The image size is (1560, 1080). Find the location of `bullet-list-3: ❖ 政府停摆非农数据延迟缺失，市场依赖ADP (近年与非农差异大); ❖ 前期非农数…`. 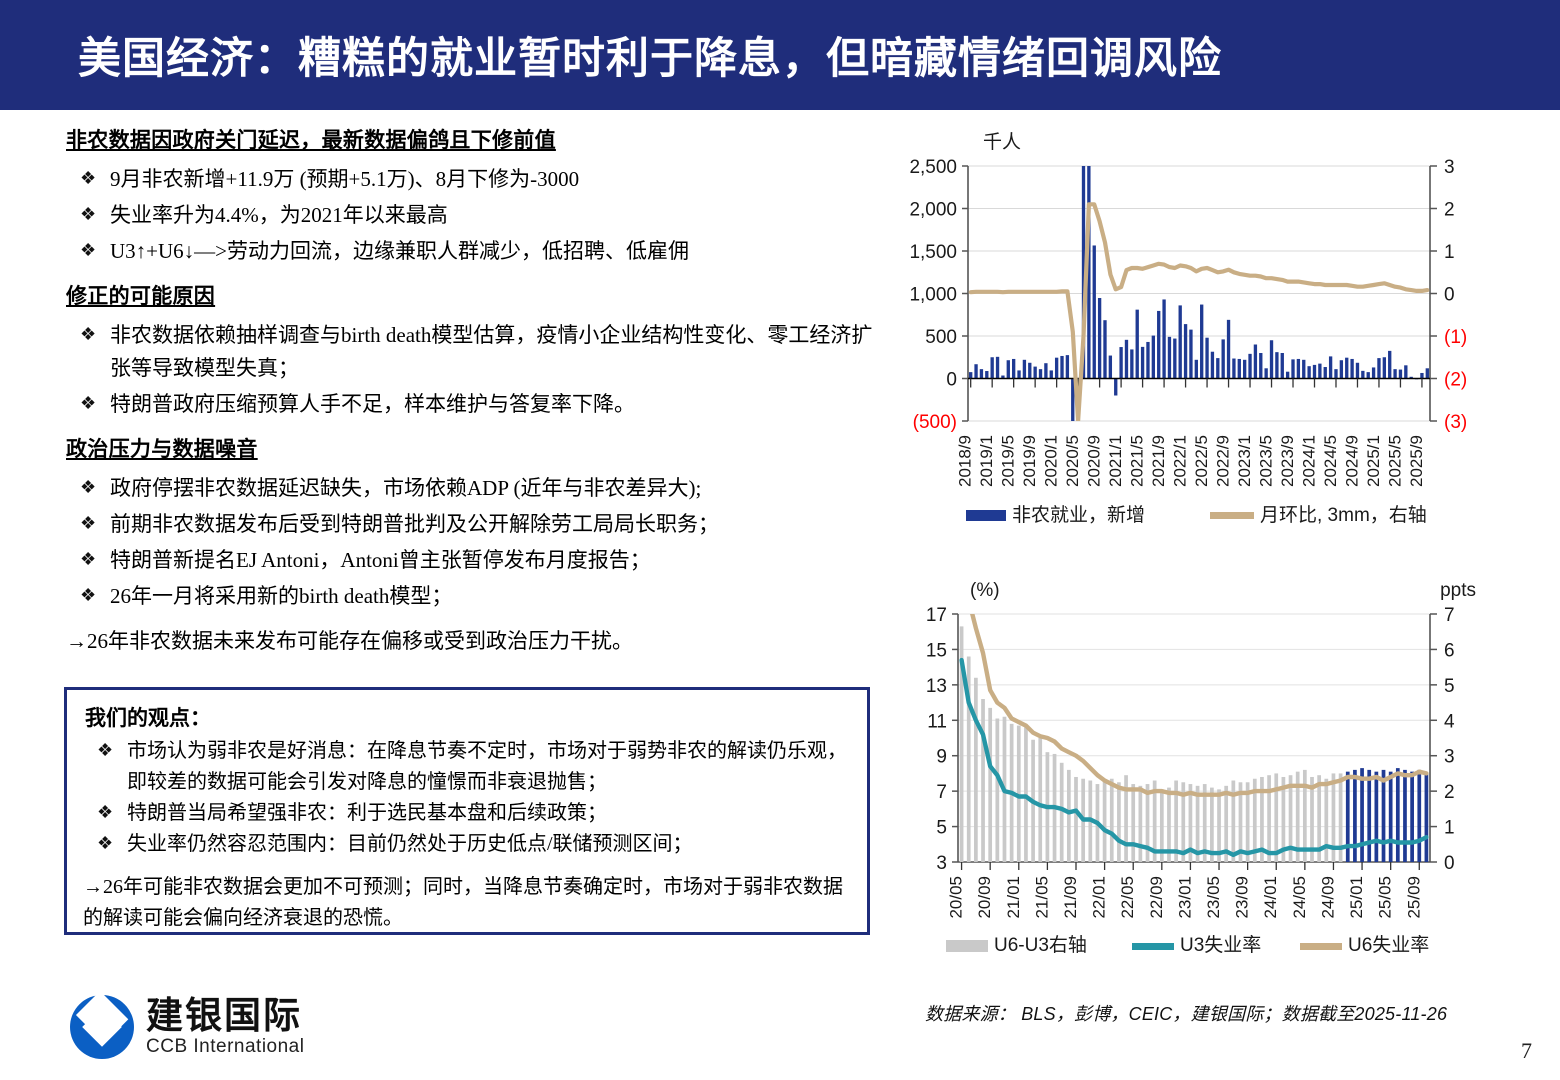

bullet-list-3: ❖ 政府停摆非农数据延迟缺失，市场依赖ADP (近年与非农差异大); ❖ 前期非农数… is located at coordinates (471, 542).